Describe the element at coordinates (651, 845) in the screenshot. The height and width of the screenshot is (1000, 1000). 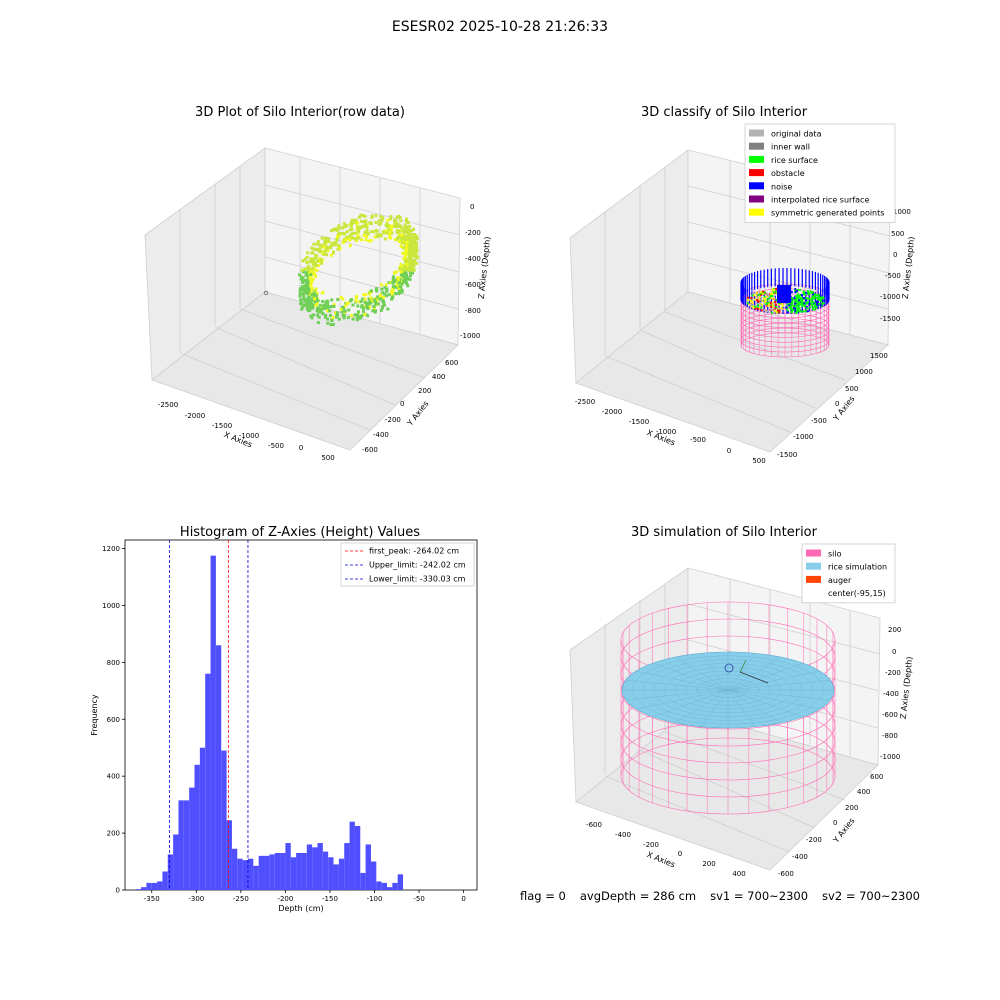
I see `simulation-x-tick: -200` at that location.